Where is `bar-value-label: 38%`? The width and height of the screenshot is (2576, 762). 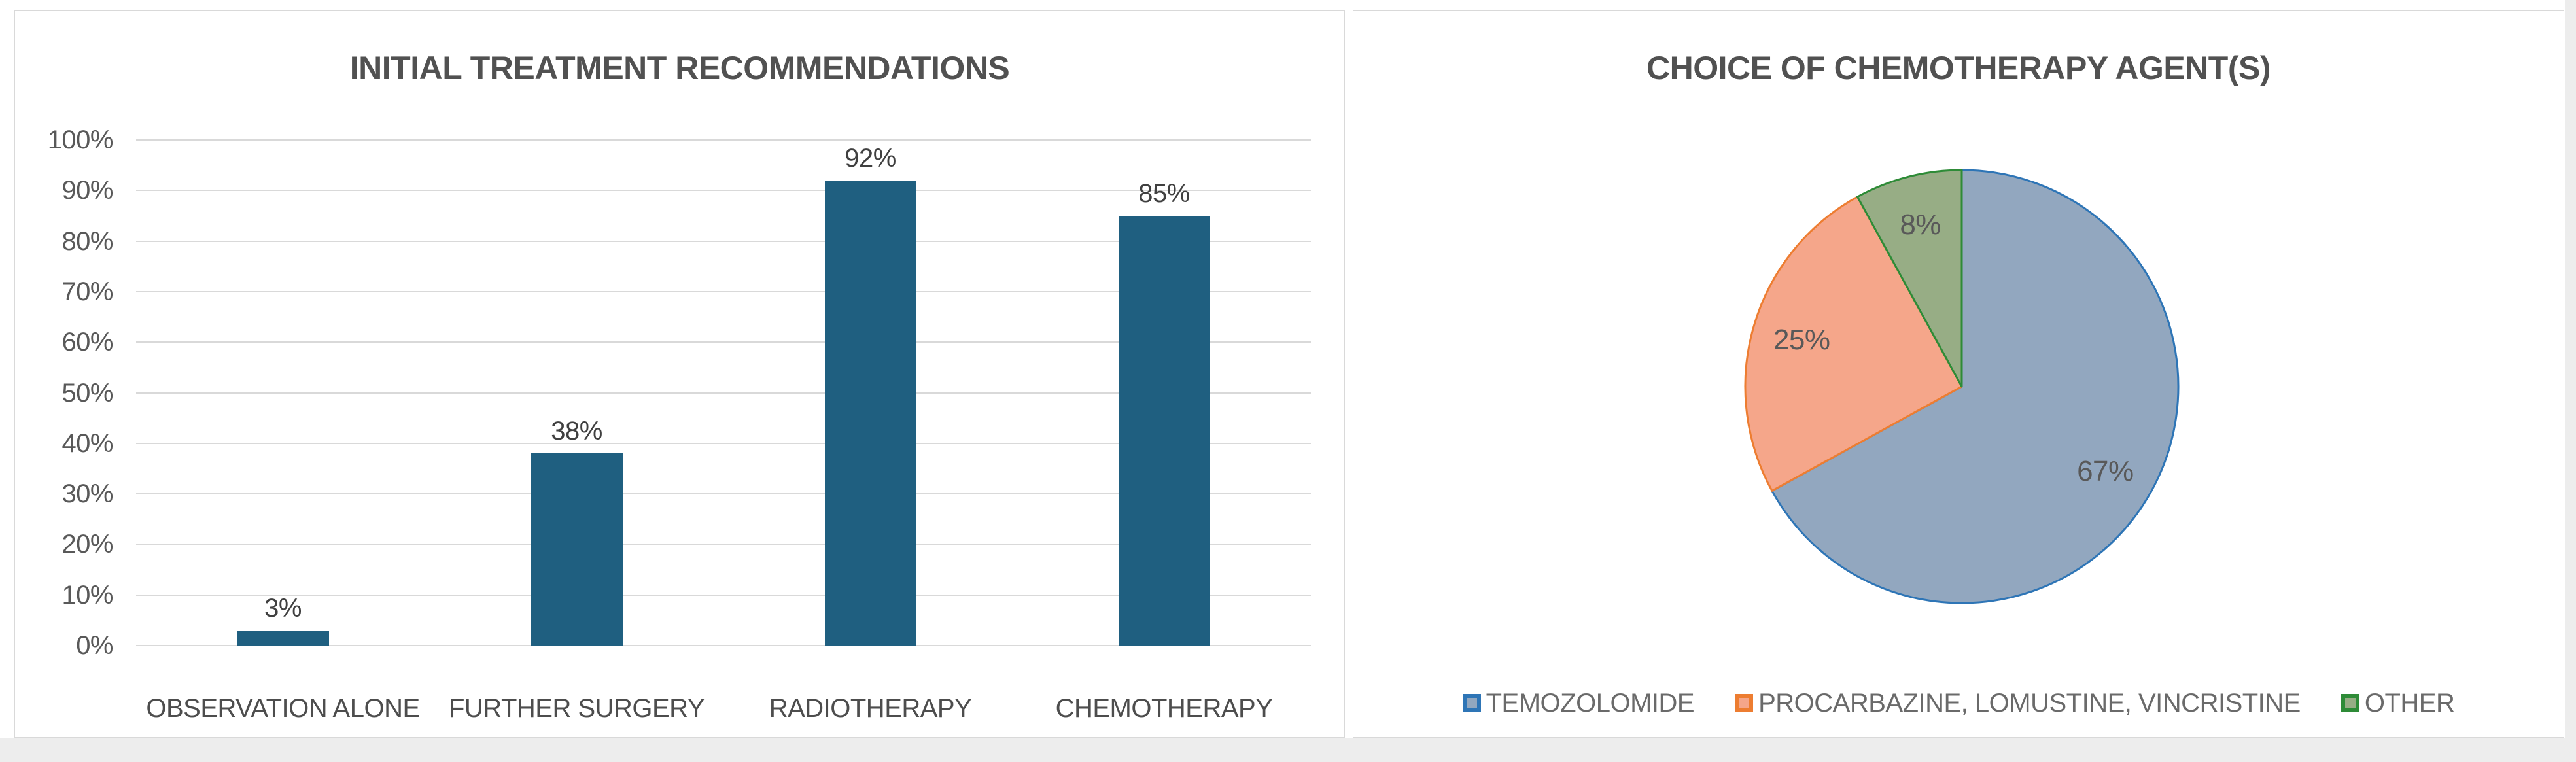
bar-value-label: 38% is located at coordinates (576, 431).